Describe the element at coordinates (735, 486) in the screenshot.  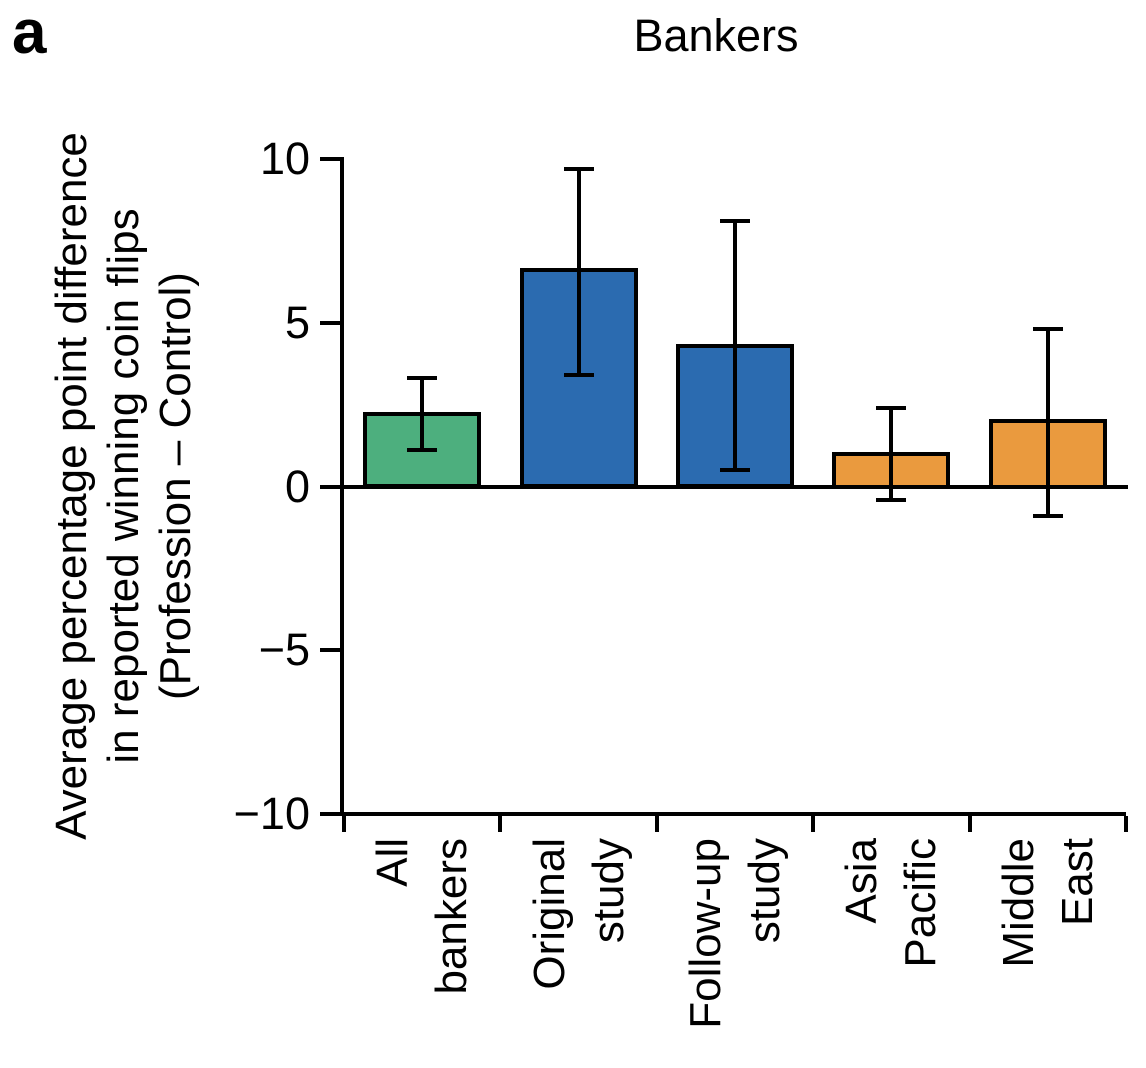
I see `zero-line` at that location.